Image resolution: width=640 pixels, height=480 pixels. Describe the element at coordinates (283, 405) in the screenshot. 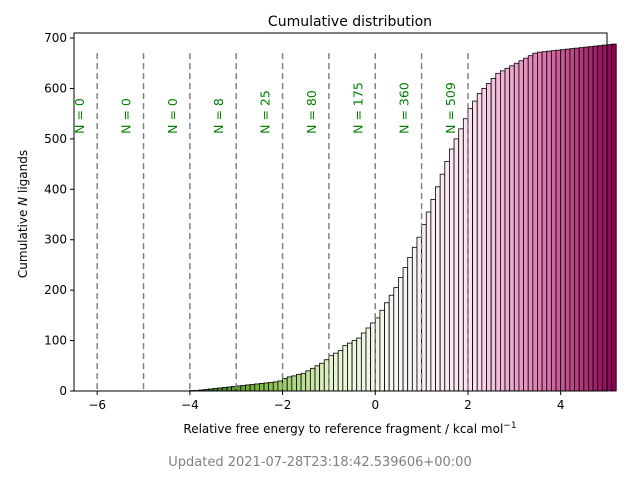

I see `x-tick-label: −2` at that location.